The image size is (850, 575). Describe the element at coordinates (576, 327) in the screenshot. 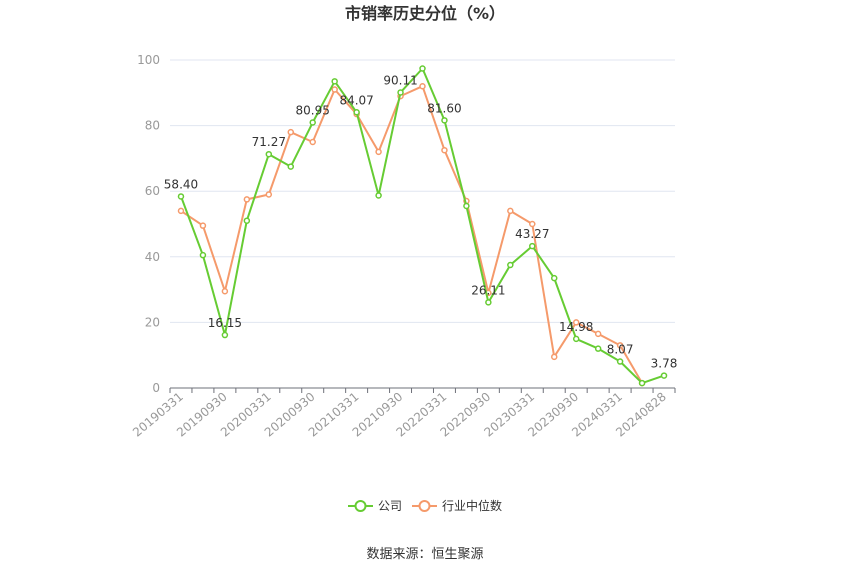

I see `data-label: 14.98` at that location.